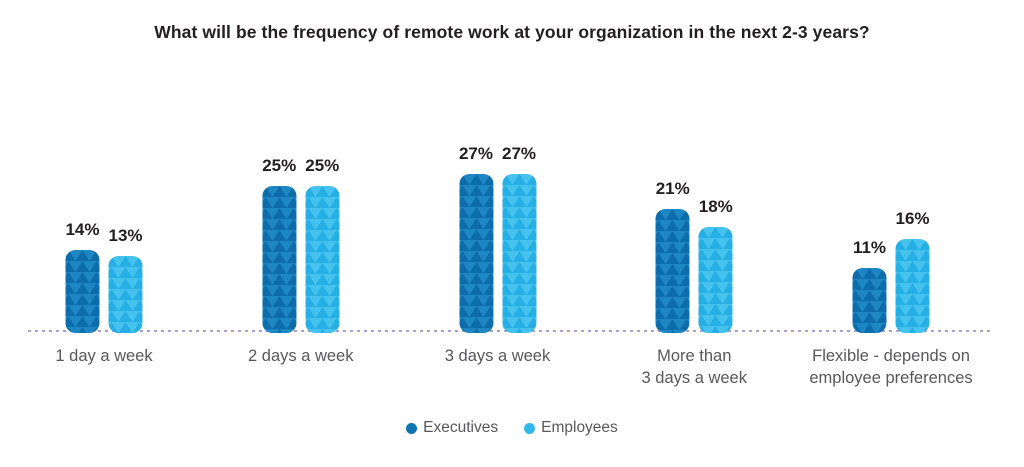 The width and height of the screenshot is (1024, 467). Describe the element at coordinates (125, 236) in the screenshot. I see `bar-value-label: 13%` at that location.